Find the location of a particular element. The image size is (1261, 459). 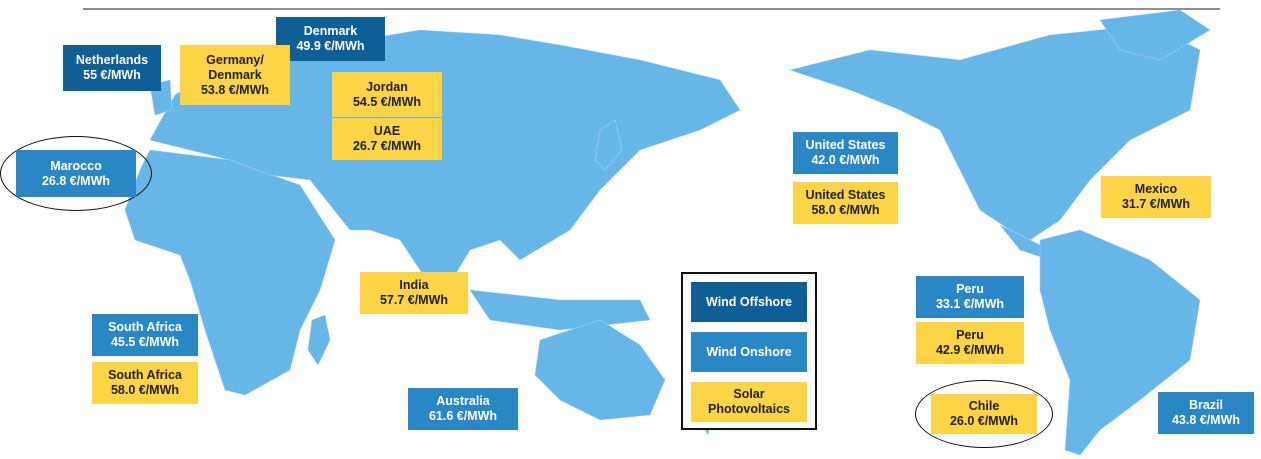

price-box: South Africa 58.0 €/MWh is located at coordinates (145, 383).